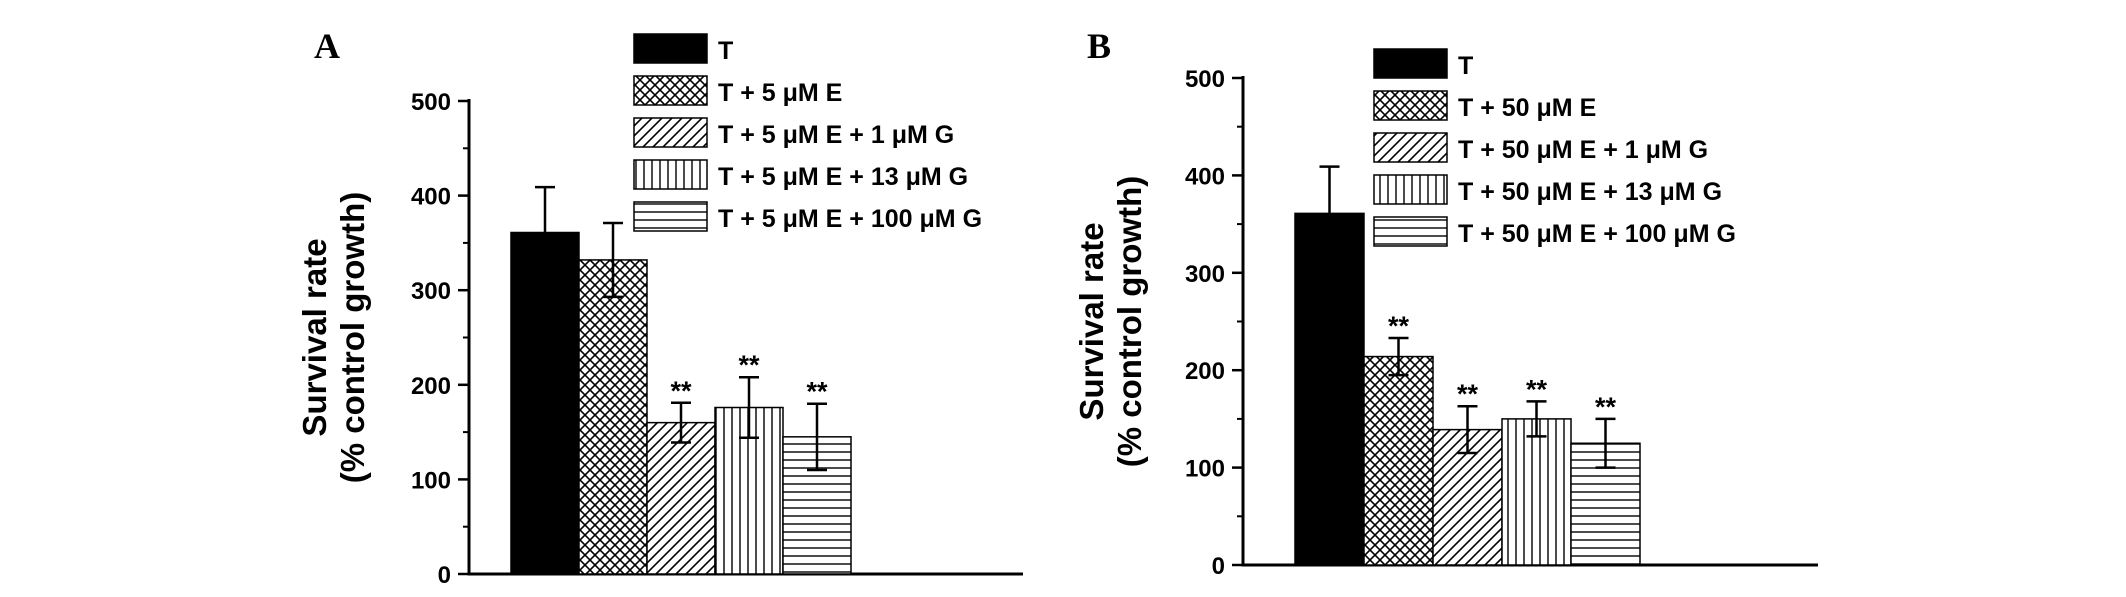 Image resolution: width=2126 pixels, height=597 pixels. I want to click on panel-a-y-tick-label: 500, so click(431, 102).